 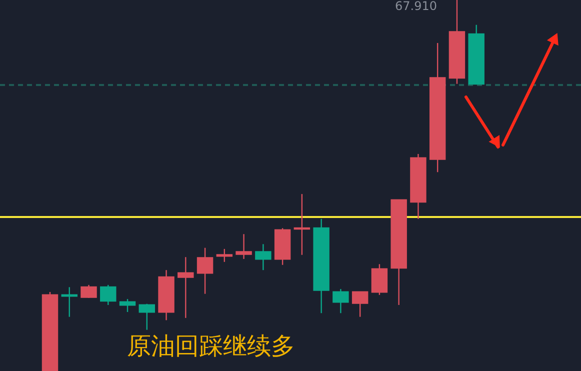 I want to click on text: 原油回踩继续多, so click(x=211, y=346).